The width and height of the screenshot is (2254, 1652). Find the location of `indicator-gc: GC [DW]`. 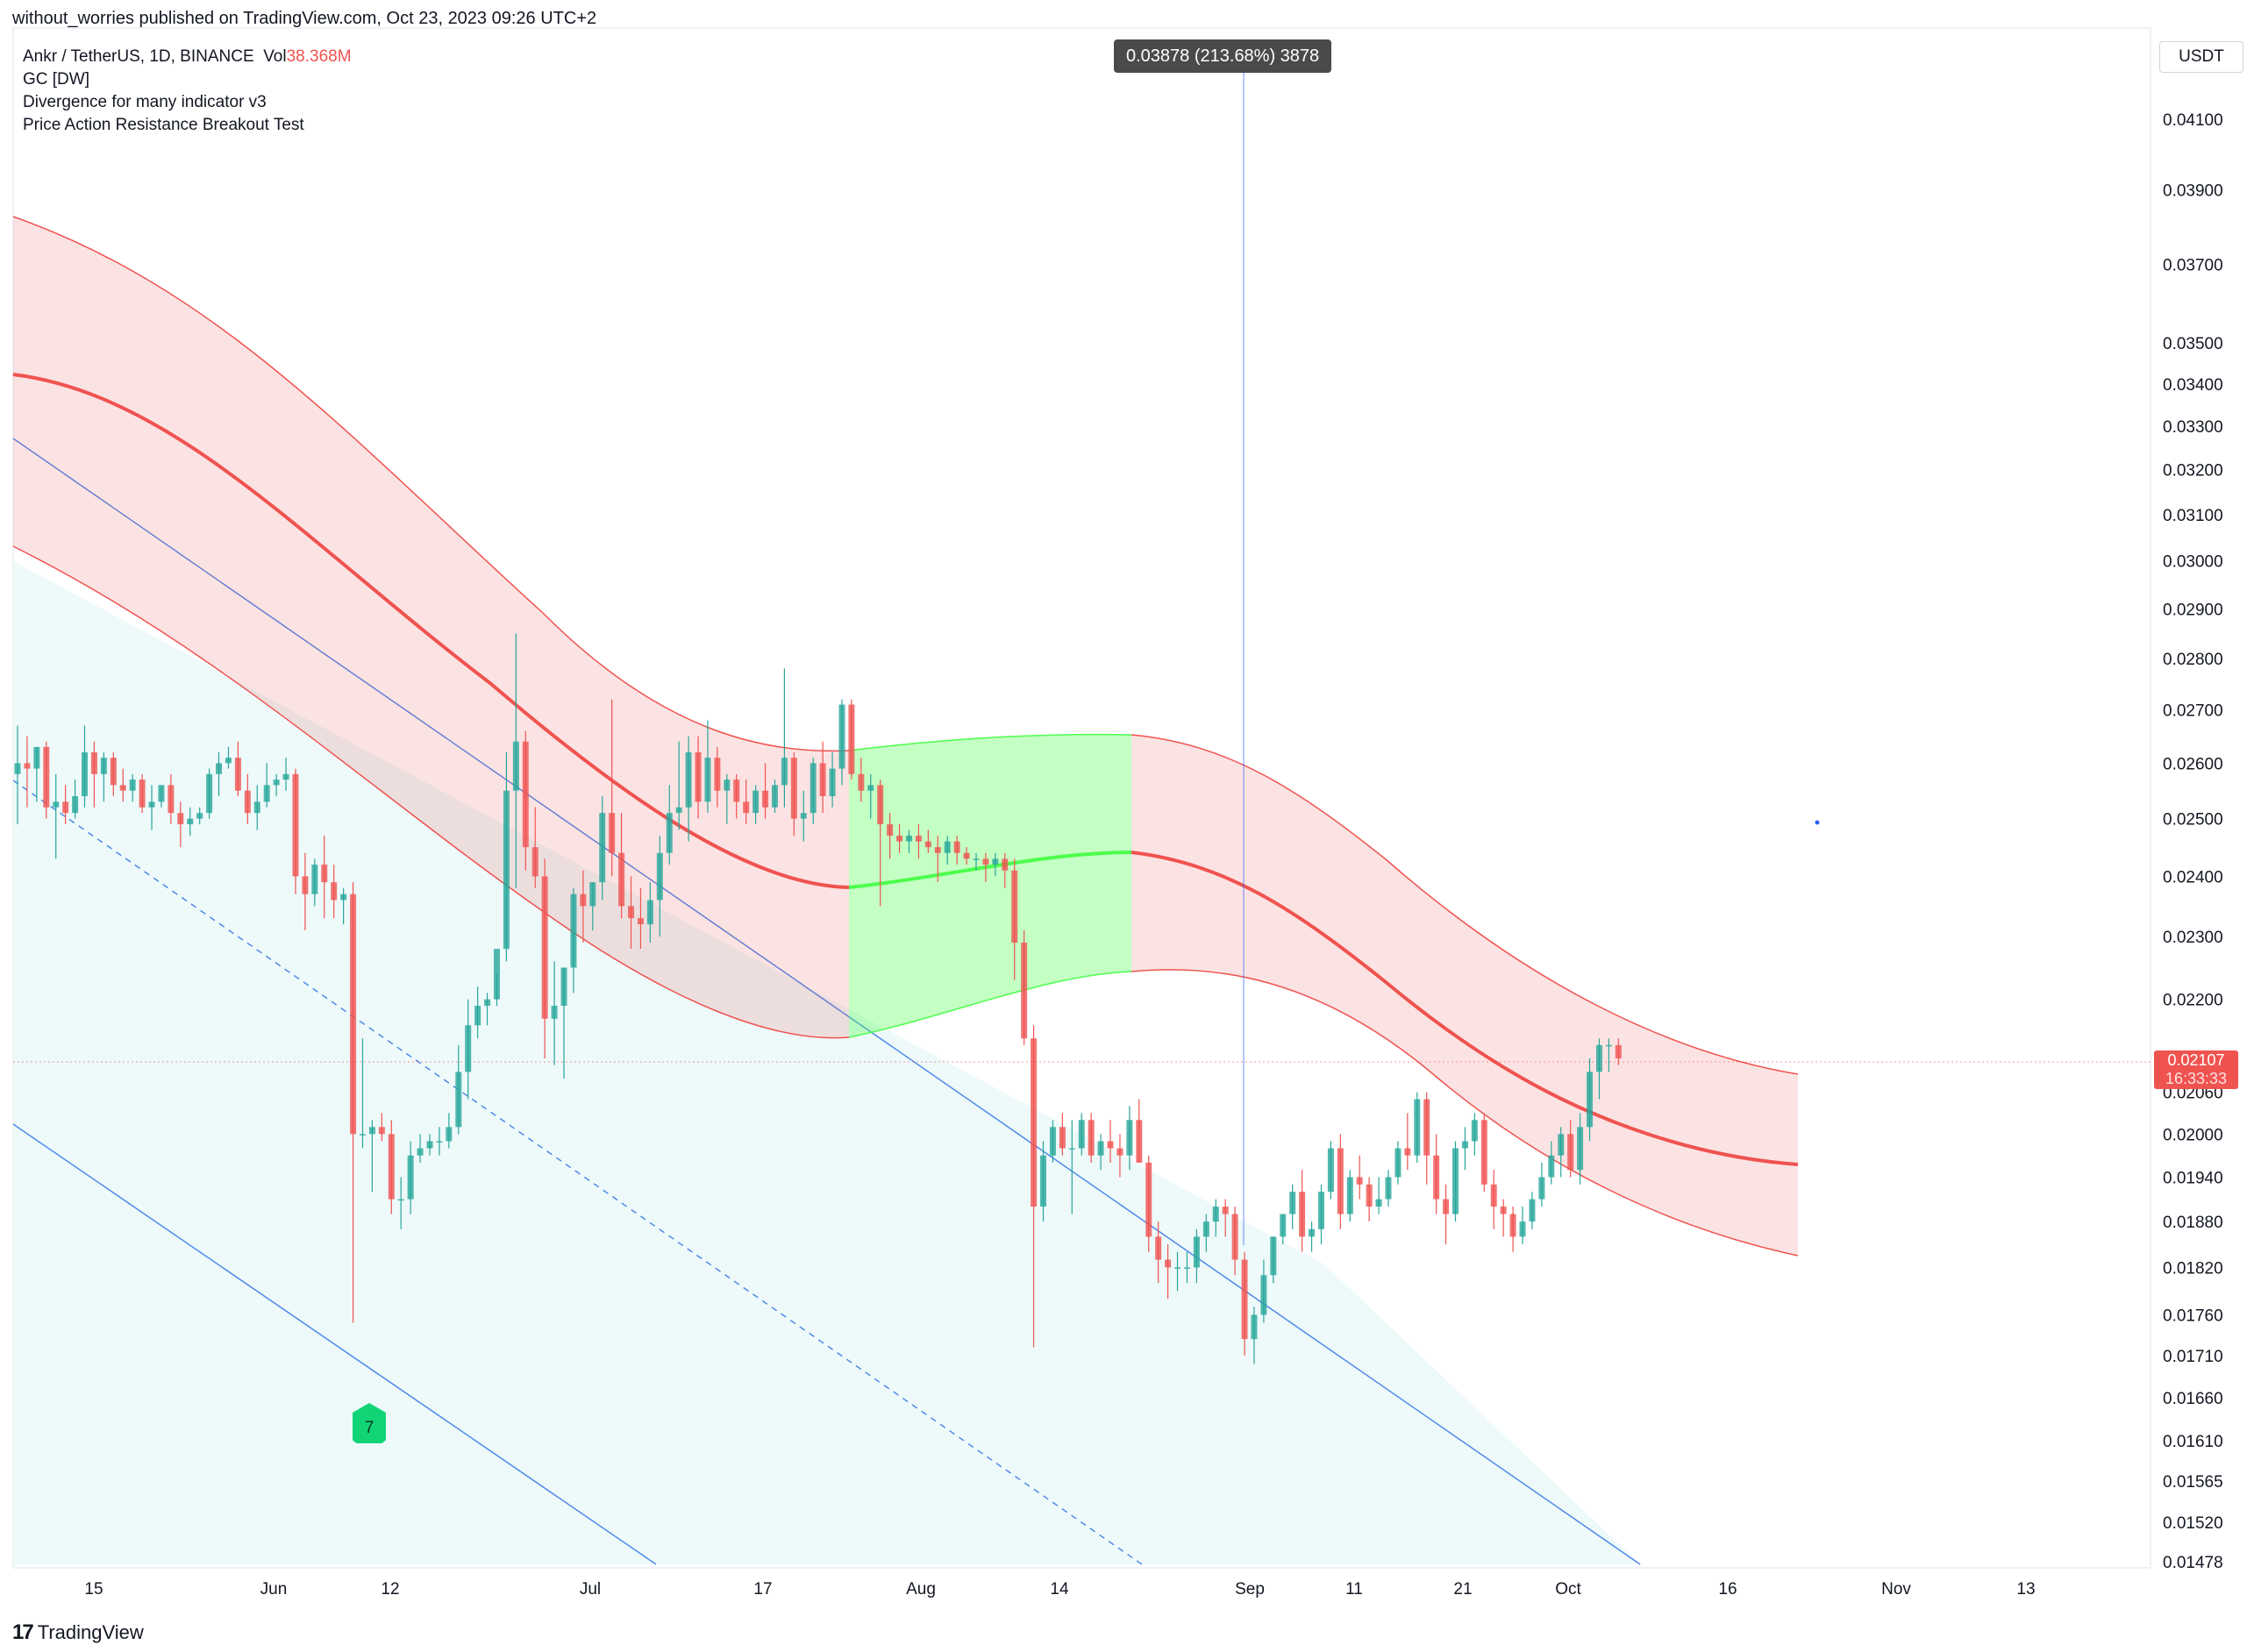

indicator-gc: GC [DW] is located at coordinates (56, 79).